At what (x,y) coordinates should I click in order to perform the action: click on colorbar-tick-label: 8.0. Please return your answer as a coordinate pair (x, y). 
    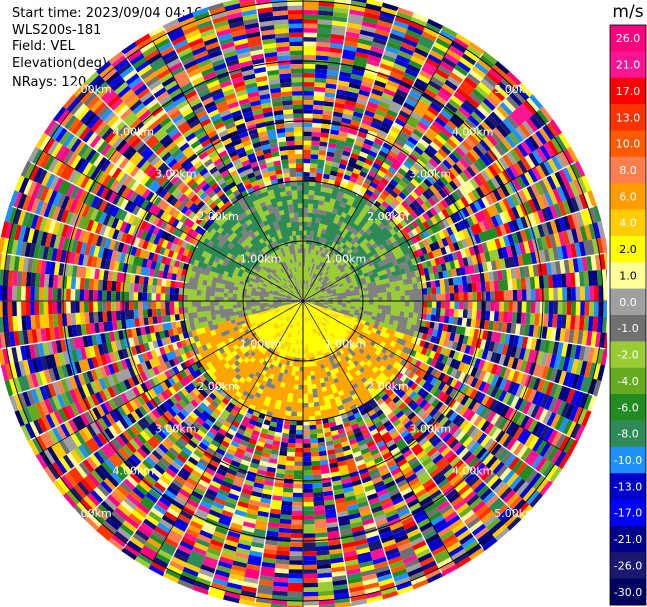
    Looking at the image, I should click on (628, 170).